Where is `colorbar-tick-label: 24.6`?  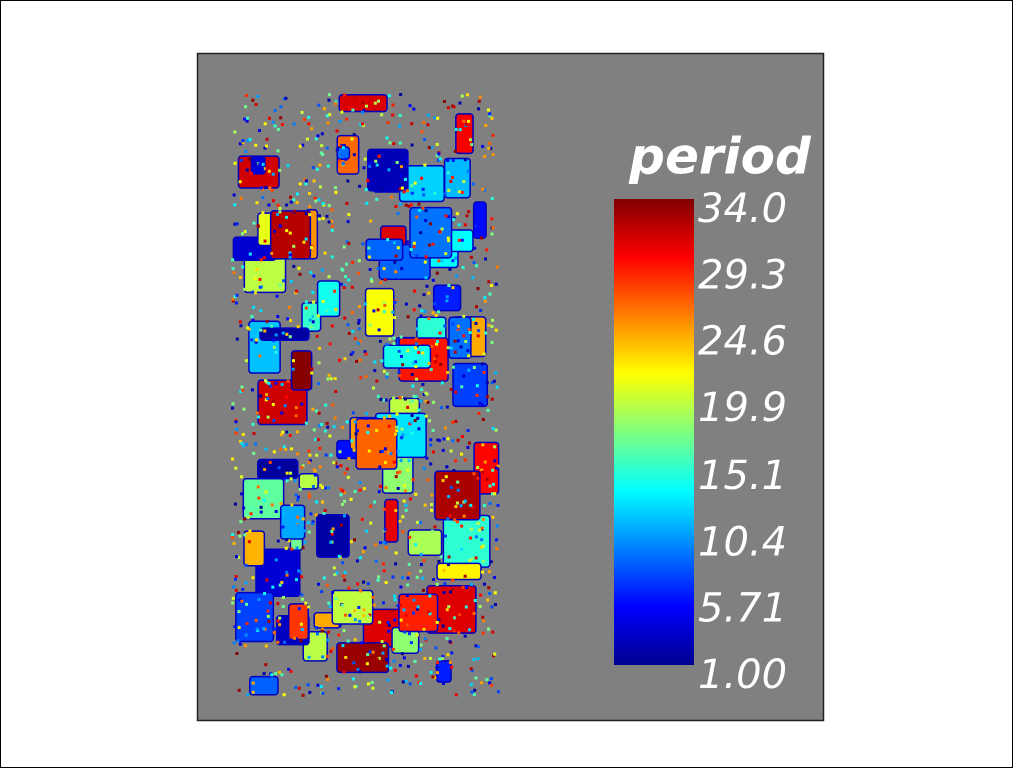
colorbar-tick-label: 24.6 is located at coordinates (742, 342).